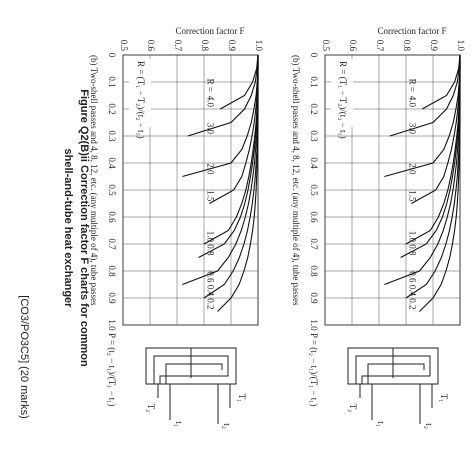 This screenshot has height=456, width=474. What do you see at coordinates (24, 356) in the screenshot?
I see `marks: [CO3/PO3C5] (20 marks)` at bounding box center [24, 356].